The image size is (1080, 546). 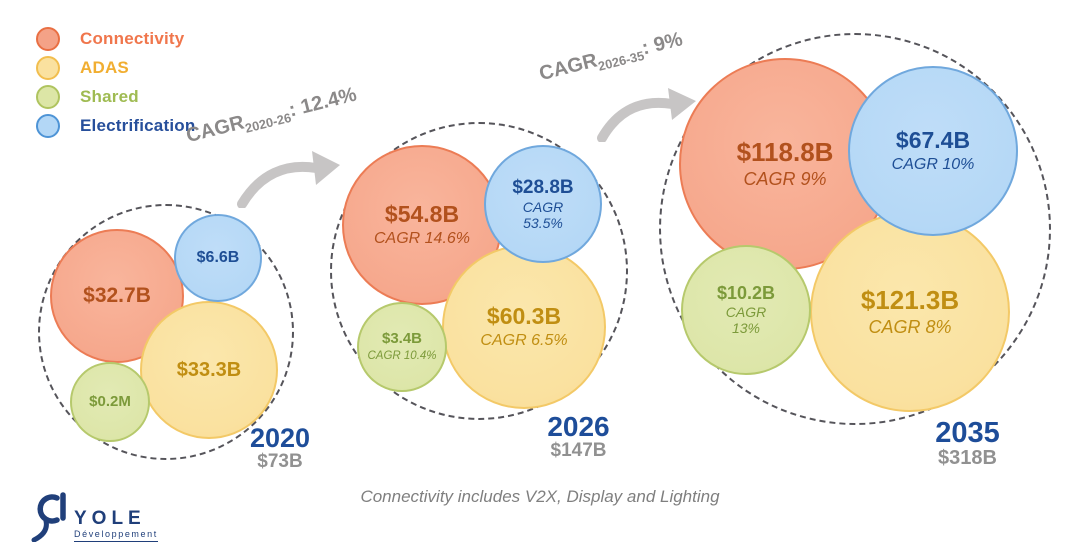 What do you see at coordinates (116, 82) in the screenshot?
I see `legend: Connectivity ADAS Shared Electrification` at bounding box center [116, 82].